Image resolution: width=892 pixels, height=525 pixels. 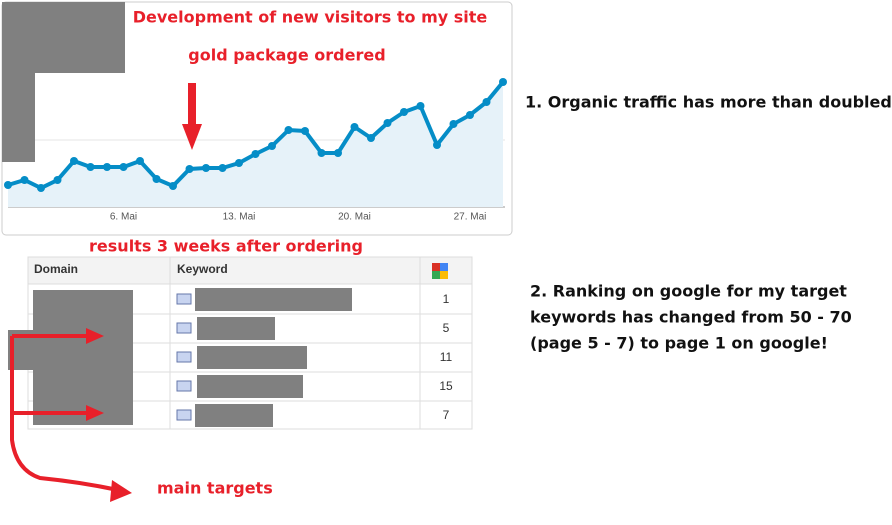 What do you see at coordinates (354, 217) in the screenshot?
I see `x-tick-label: 20. Mai` at bounding box center [354, 217].